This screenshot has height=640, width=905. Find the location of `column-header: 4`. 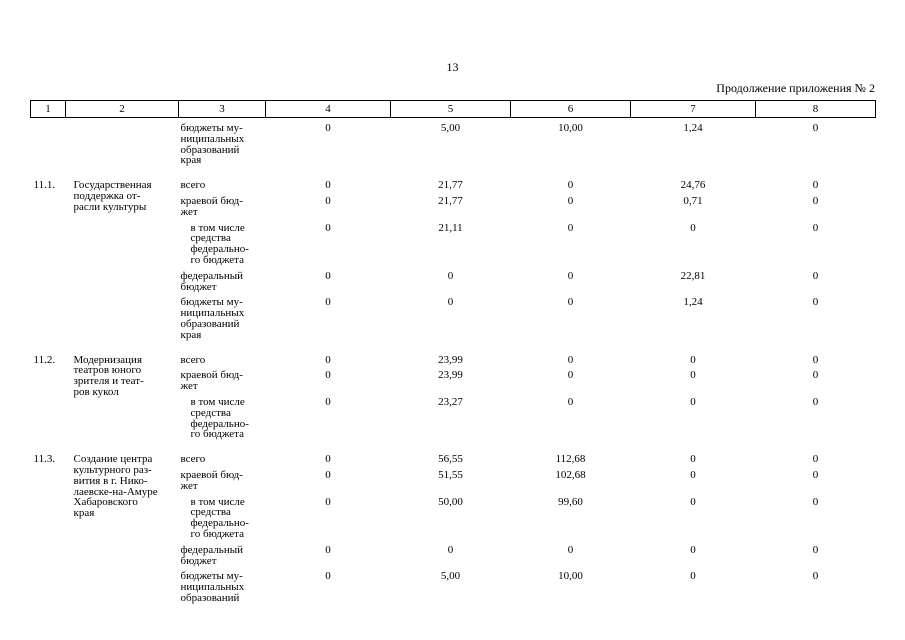

column-header: 4 is located at coordinates (328, 109).